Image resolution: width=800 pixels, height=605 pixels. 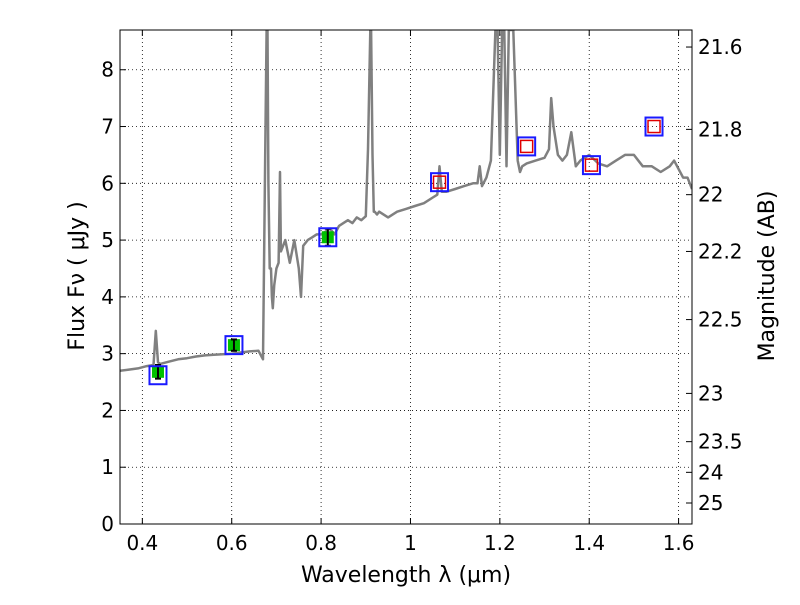 What do you see at coordinates (410, 543) in the screenshot?
I see `x-tick-label: 1` at bounding box center [410, 543].